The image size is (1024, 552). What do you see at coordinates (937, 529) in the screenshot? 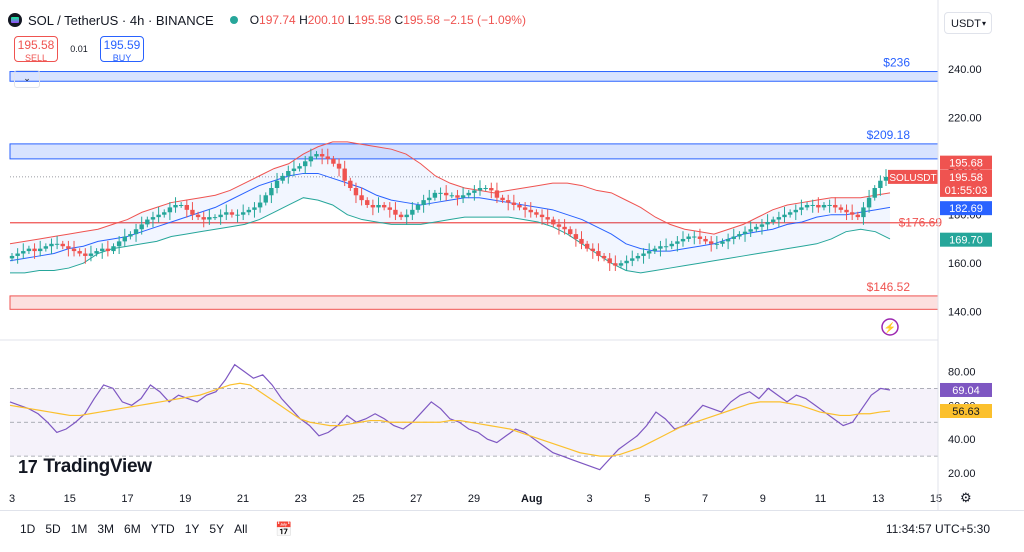
I see `clock-readout: 11:34:57 UTC+5:30` at bounding box center [937, 529].